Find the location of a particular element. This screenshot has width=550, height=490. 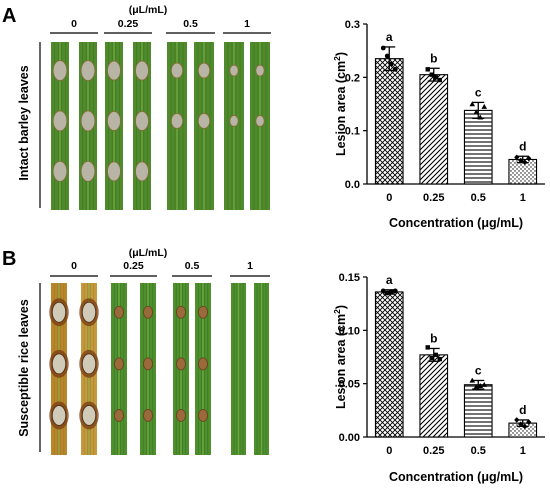

y-tick-label: 0.05 is located at coordinates (349, 385).